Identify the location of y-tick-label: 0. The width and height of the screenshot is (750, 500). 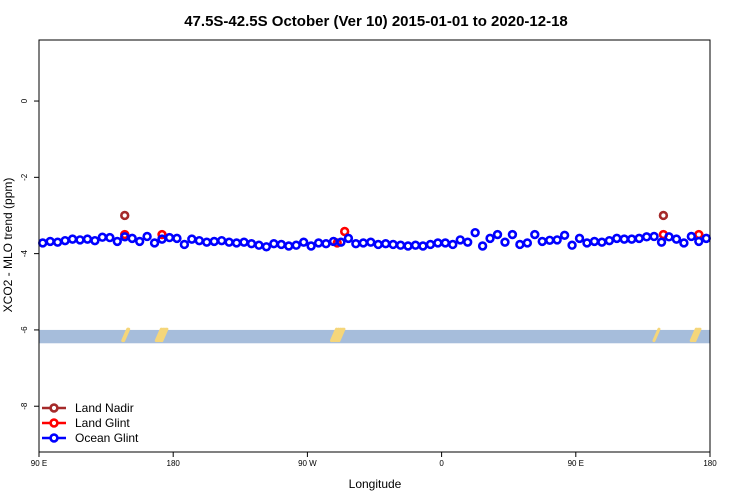
(24, 100).